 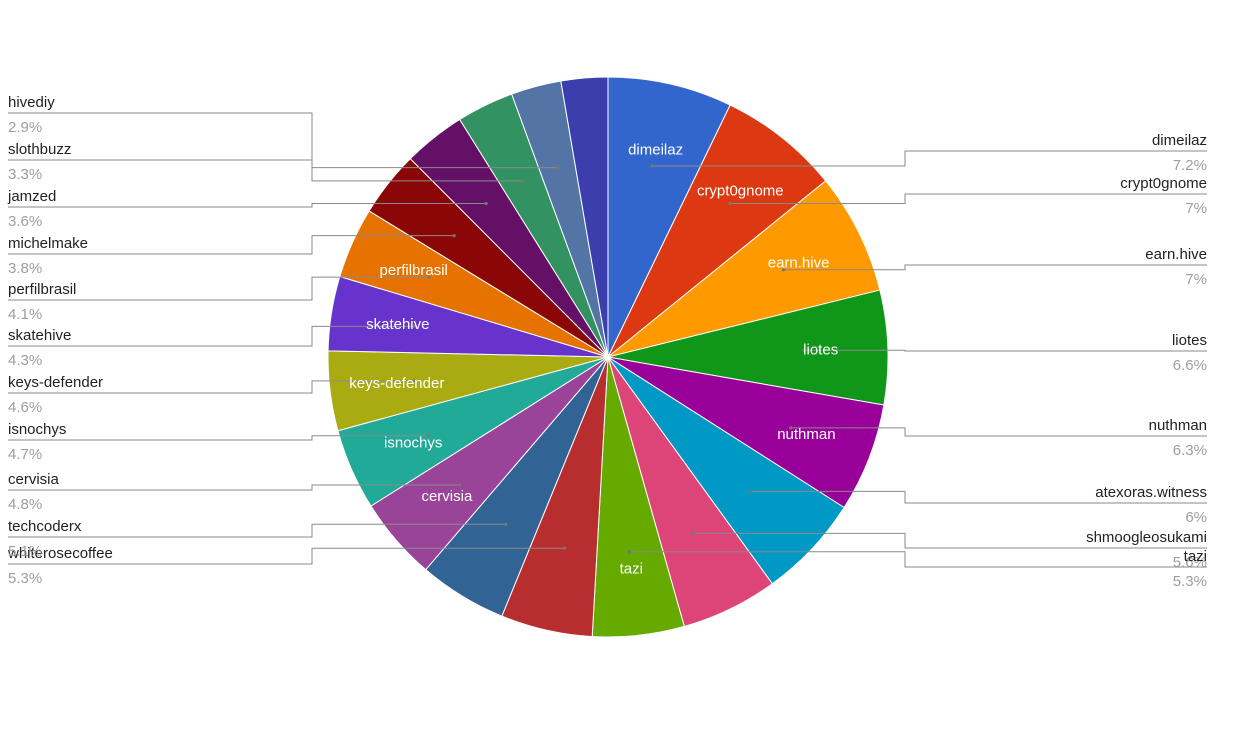 I want to click on slice-label-name: cervisia, so click(x=34, y=479).